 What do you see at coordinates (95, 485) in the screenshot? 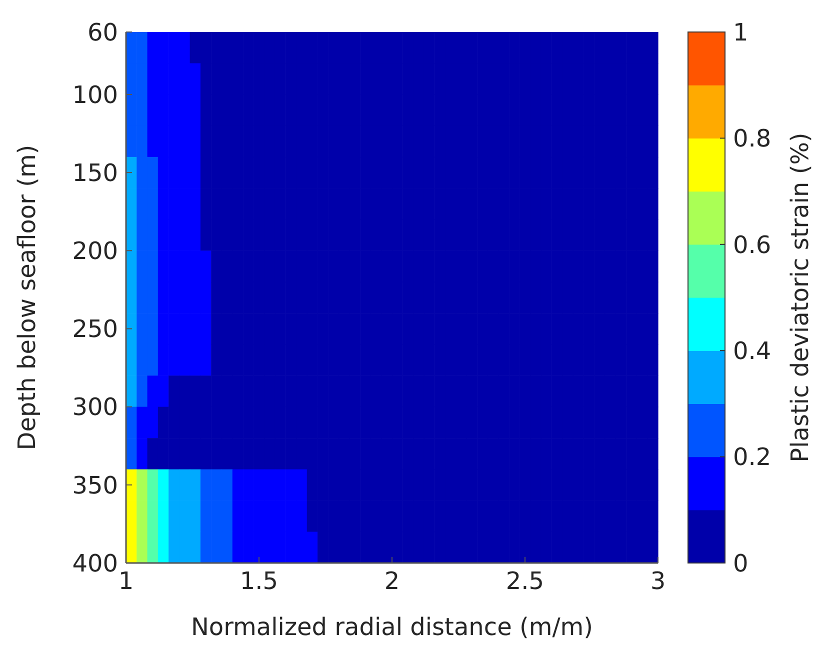
I see `y-tick-label: 350` at bounding box center [95, 485].